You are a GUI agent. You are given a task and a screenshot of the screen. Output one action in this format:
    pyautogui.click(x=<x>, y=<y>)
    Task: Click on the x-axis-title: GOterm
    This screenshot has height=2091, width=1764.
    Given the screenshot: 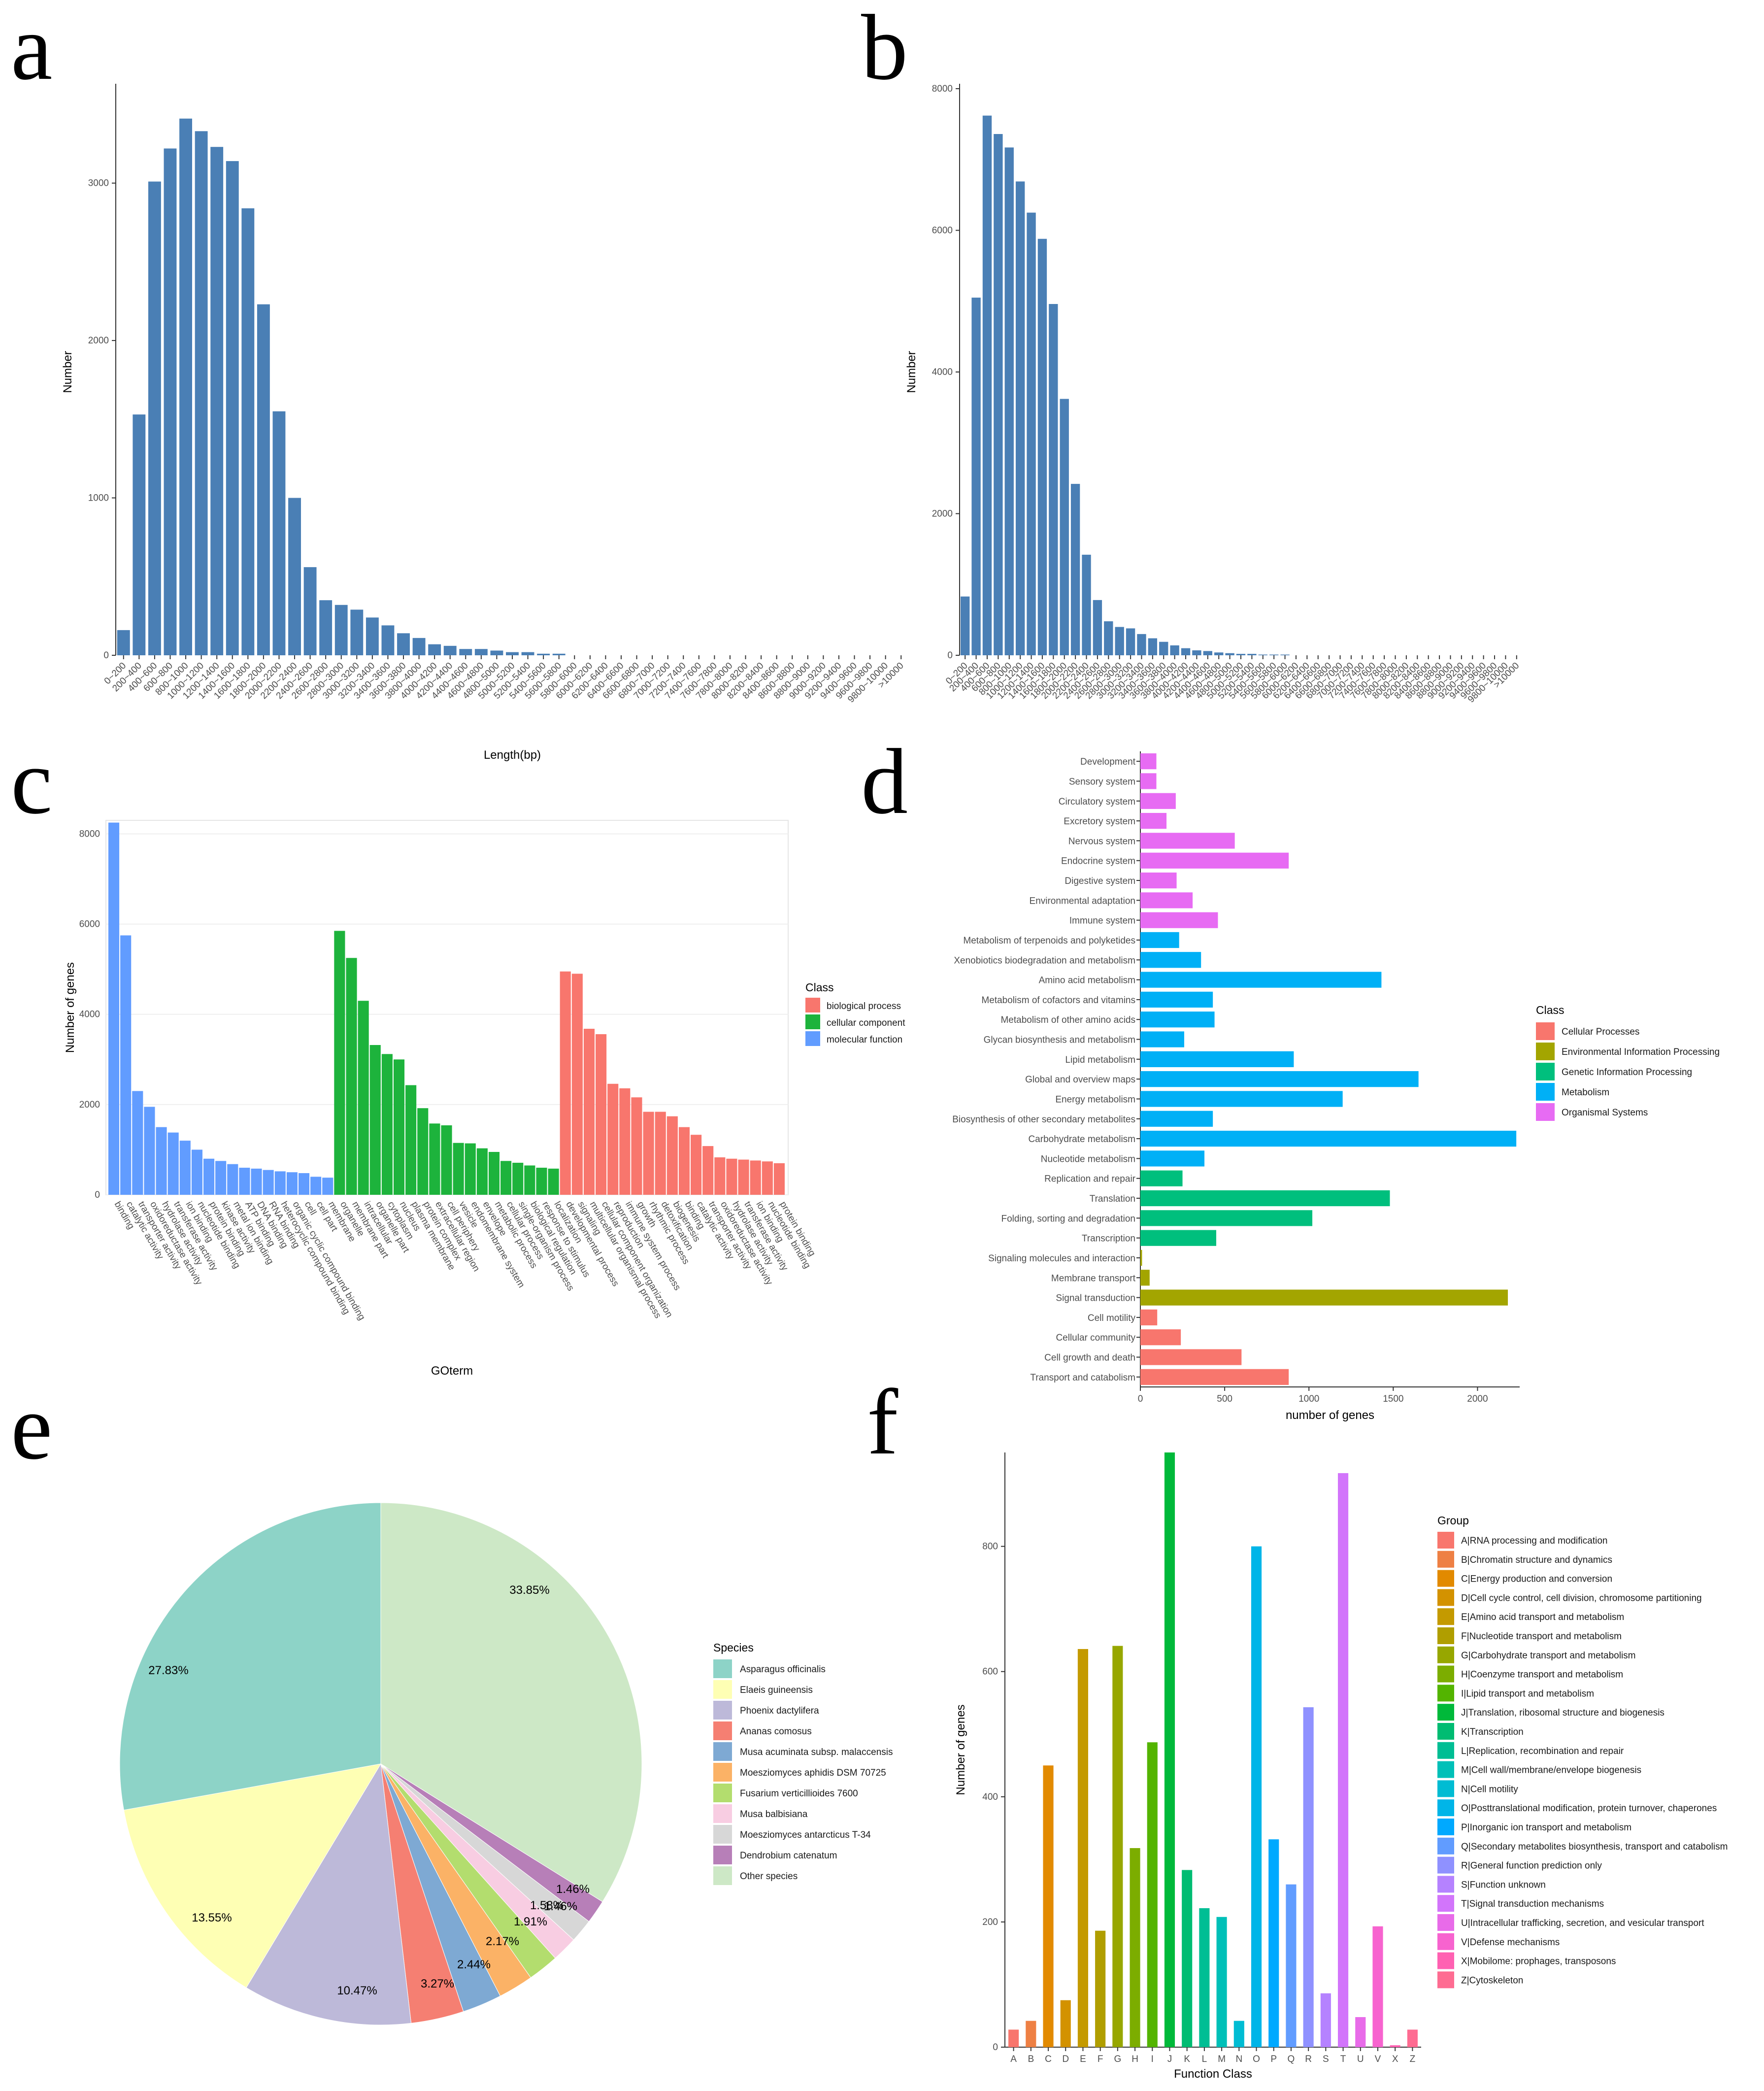 What is the action you would take?
    pyautogui.click(x=452, y=1371)
    